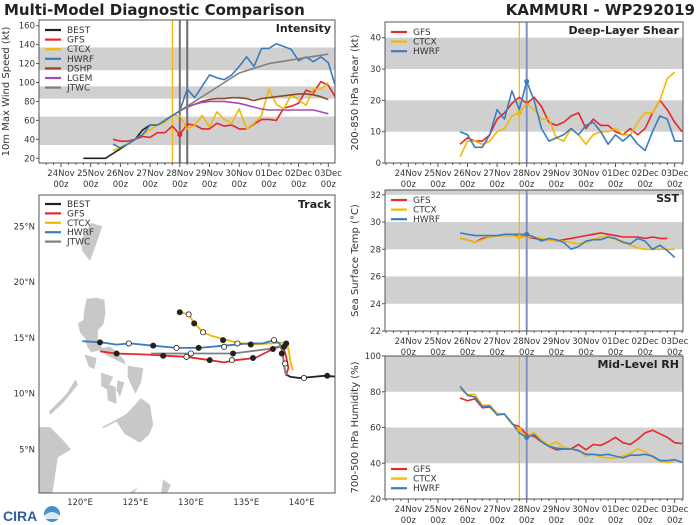  Describe the element at coordinates (375, 500) in the screenshot. I see `rh-ytick-label: 20` at that location.